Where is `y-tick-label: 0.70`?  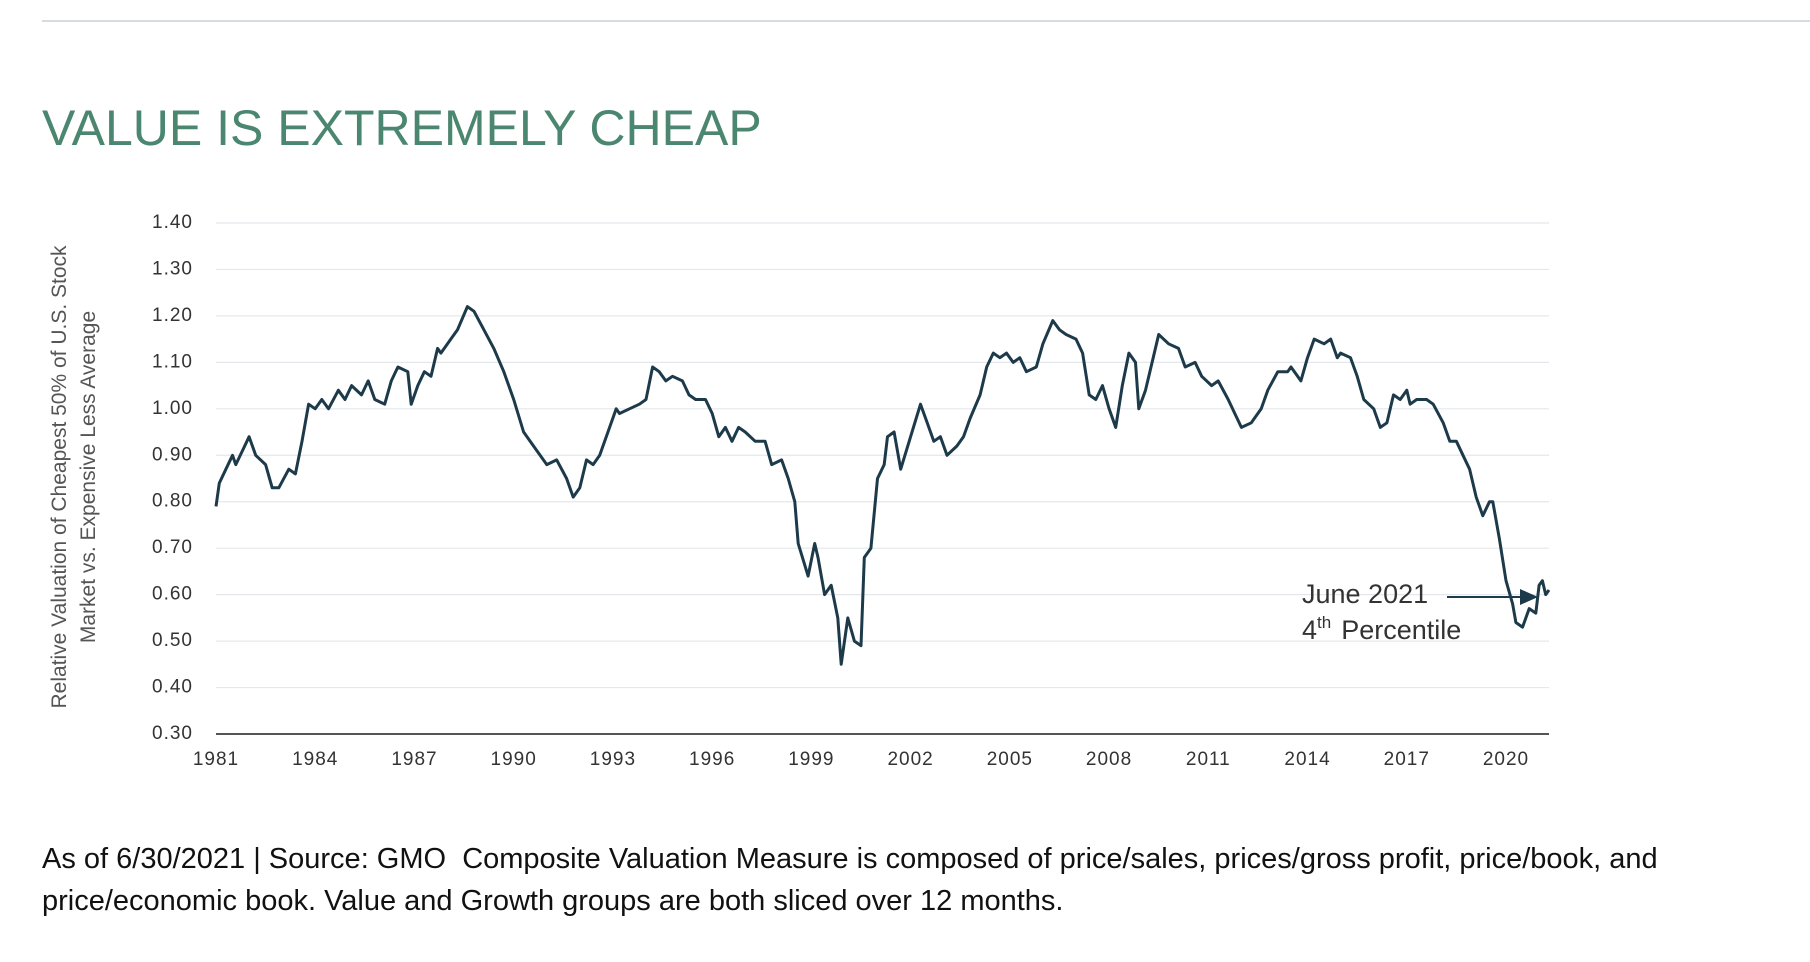 y-tick-label: 0.70 is located at coordinates (172, 547).